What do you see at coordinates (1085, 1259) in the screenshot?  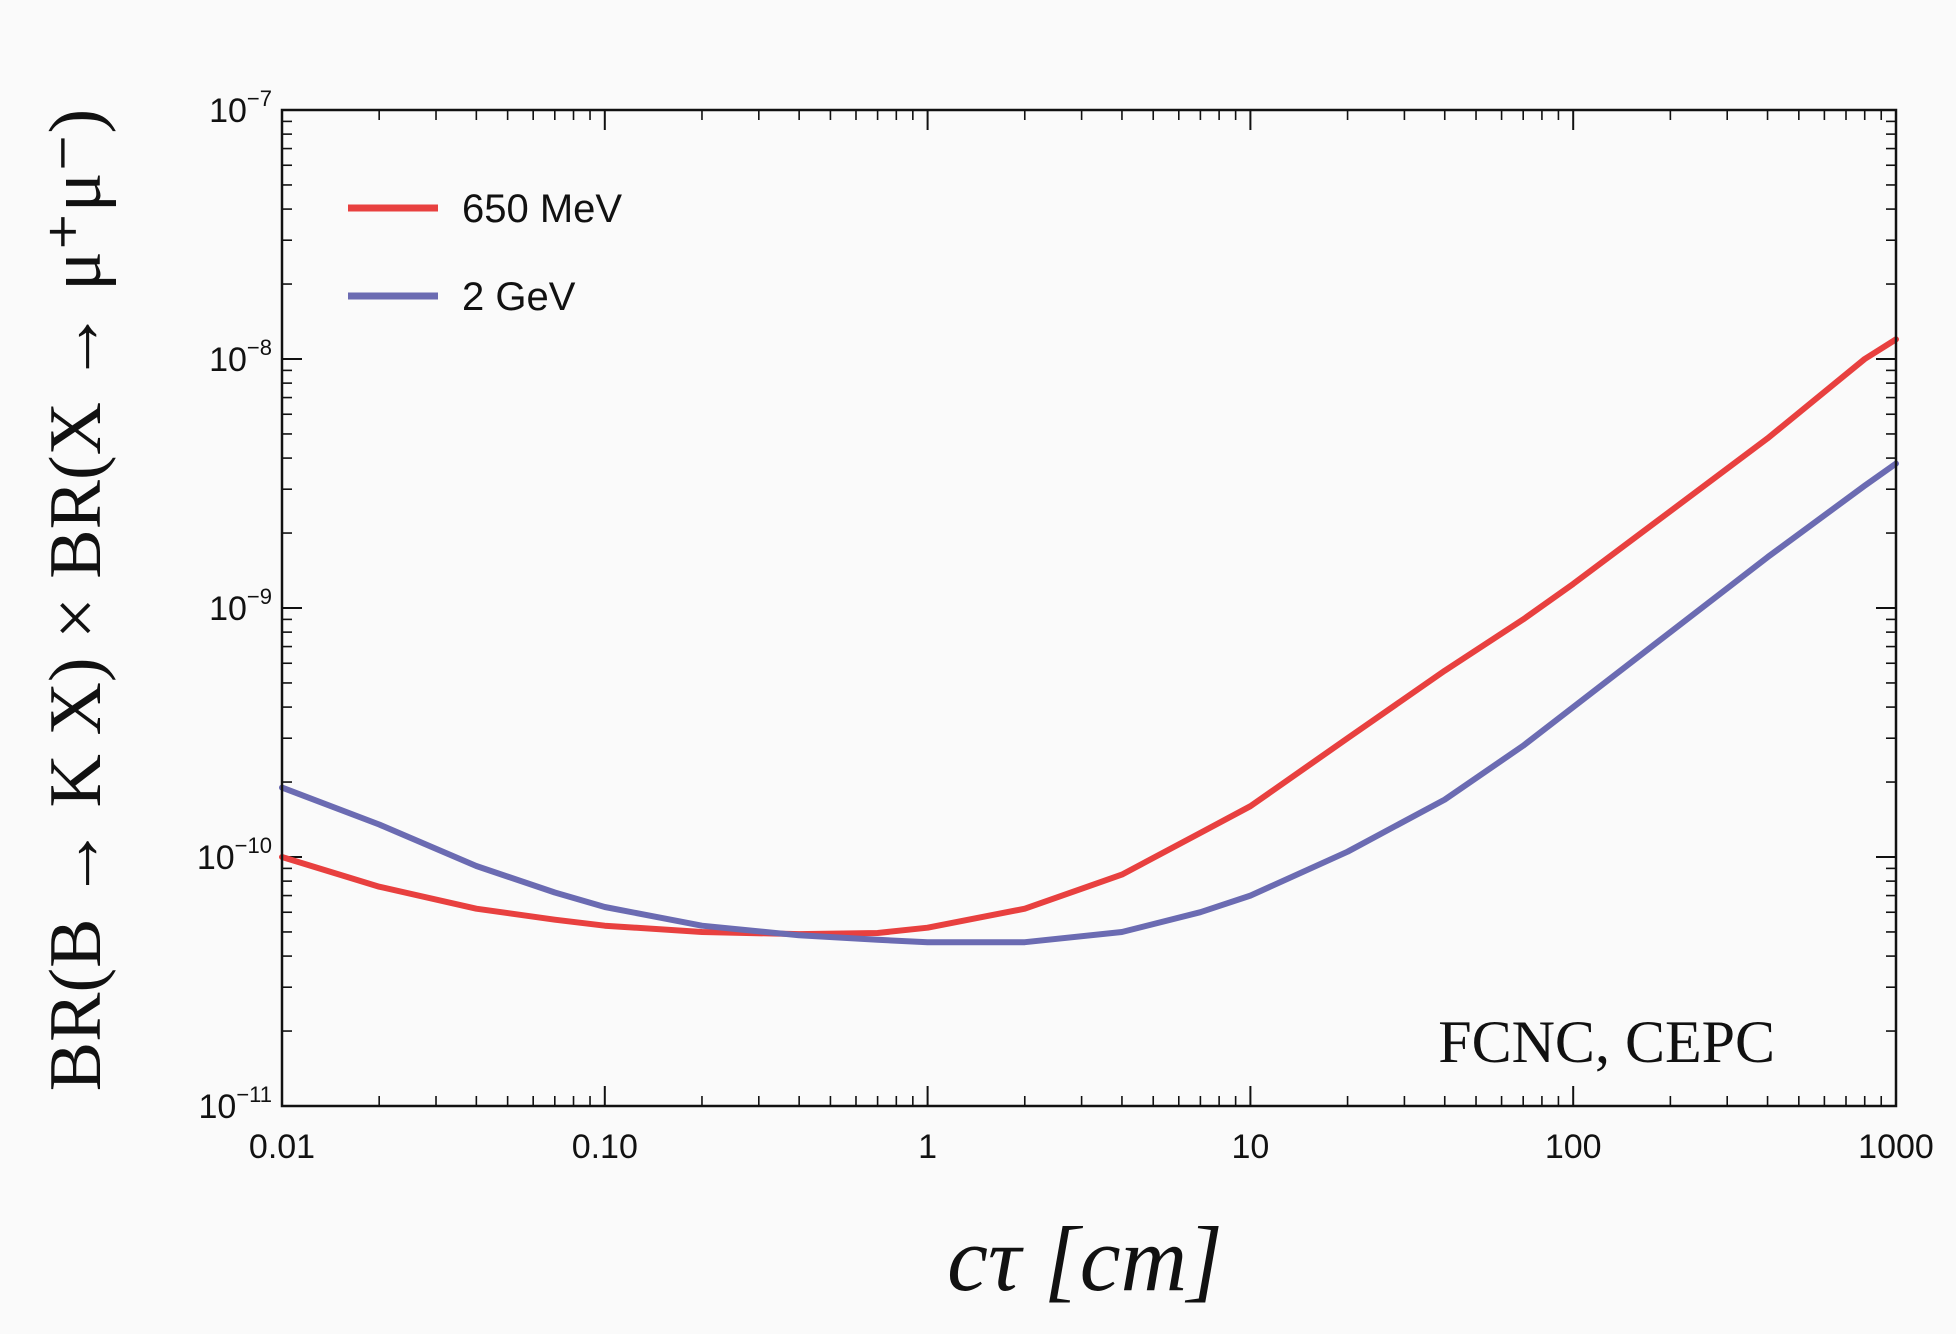 I see `x-axis-title: cτ [cm]` at bounding box center [1085, 1259].